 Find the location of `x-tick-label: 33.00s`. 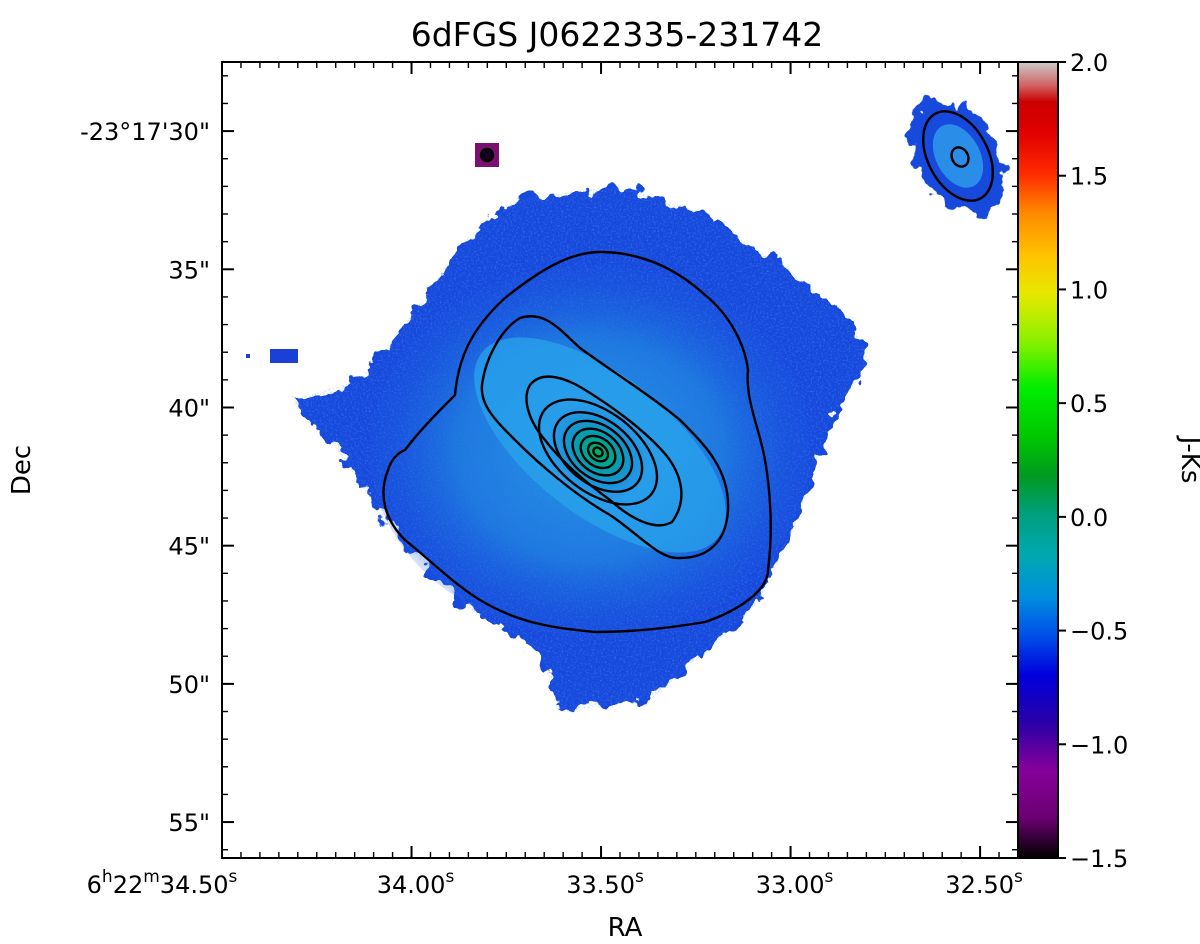

x-tick-label: 33.00s is located at coordinates (795, 883).